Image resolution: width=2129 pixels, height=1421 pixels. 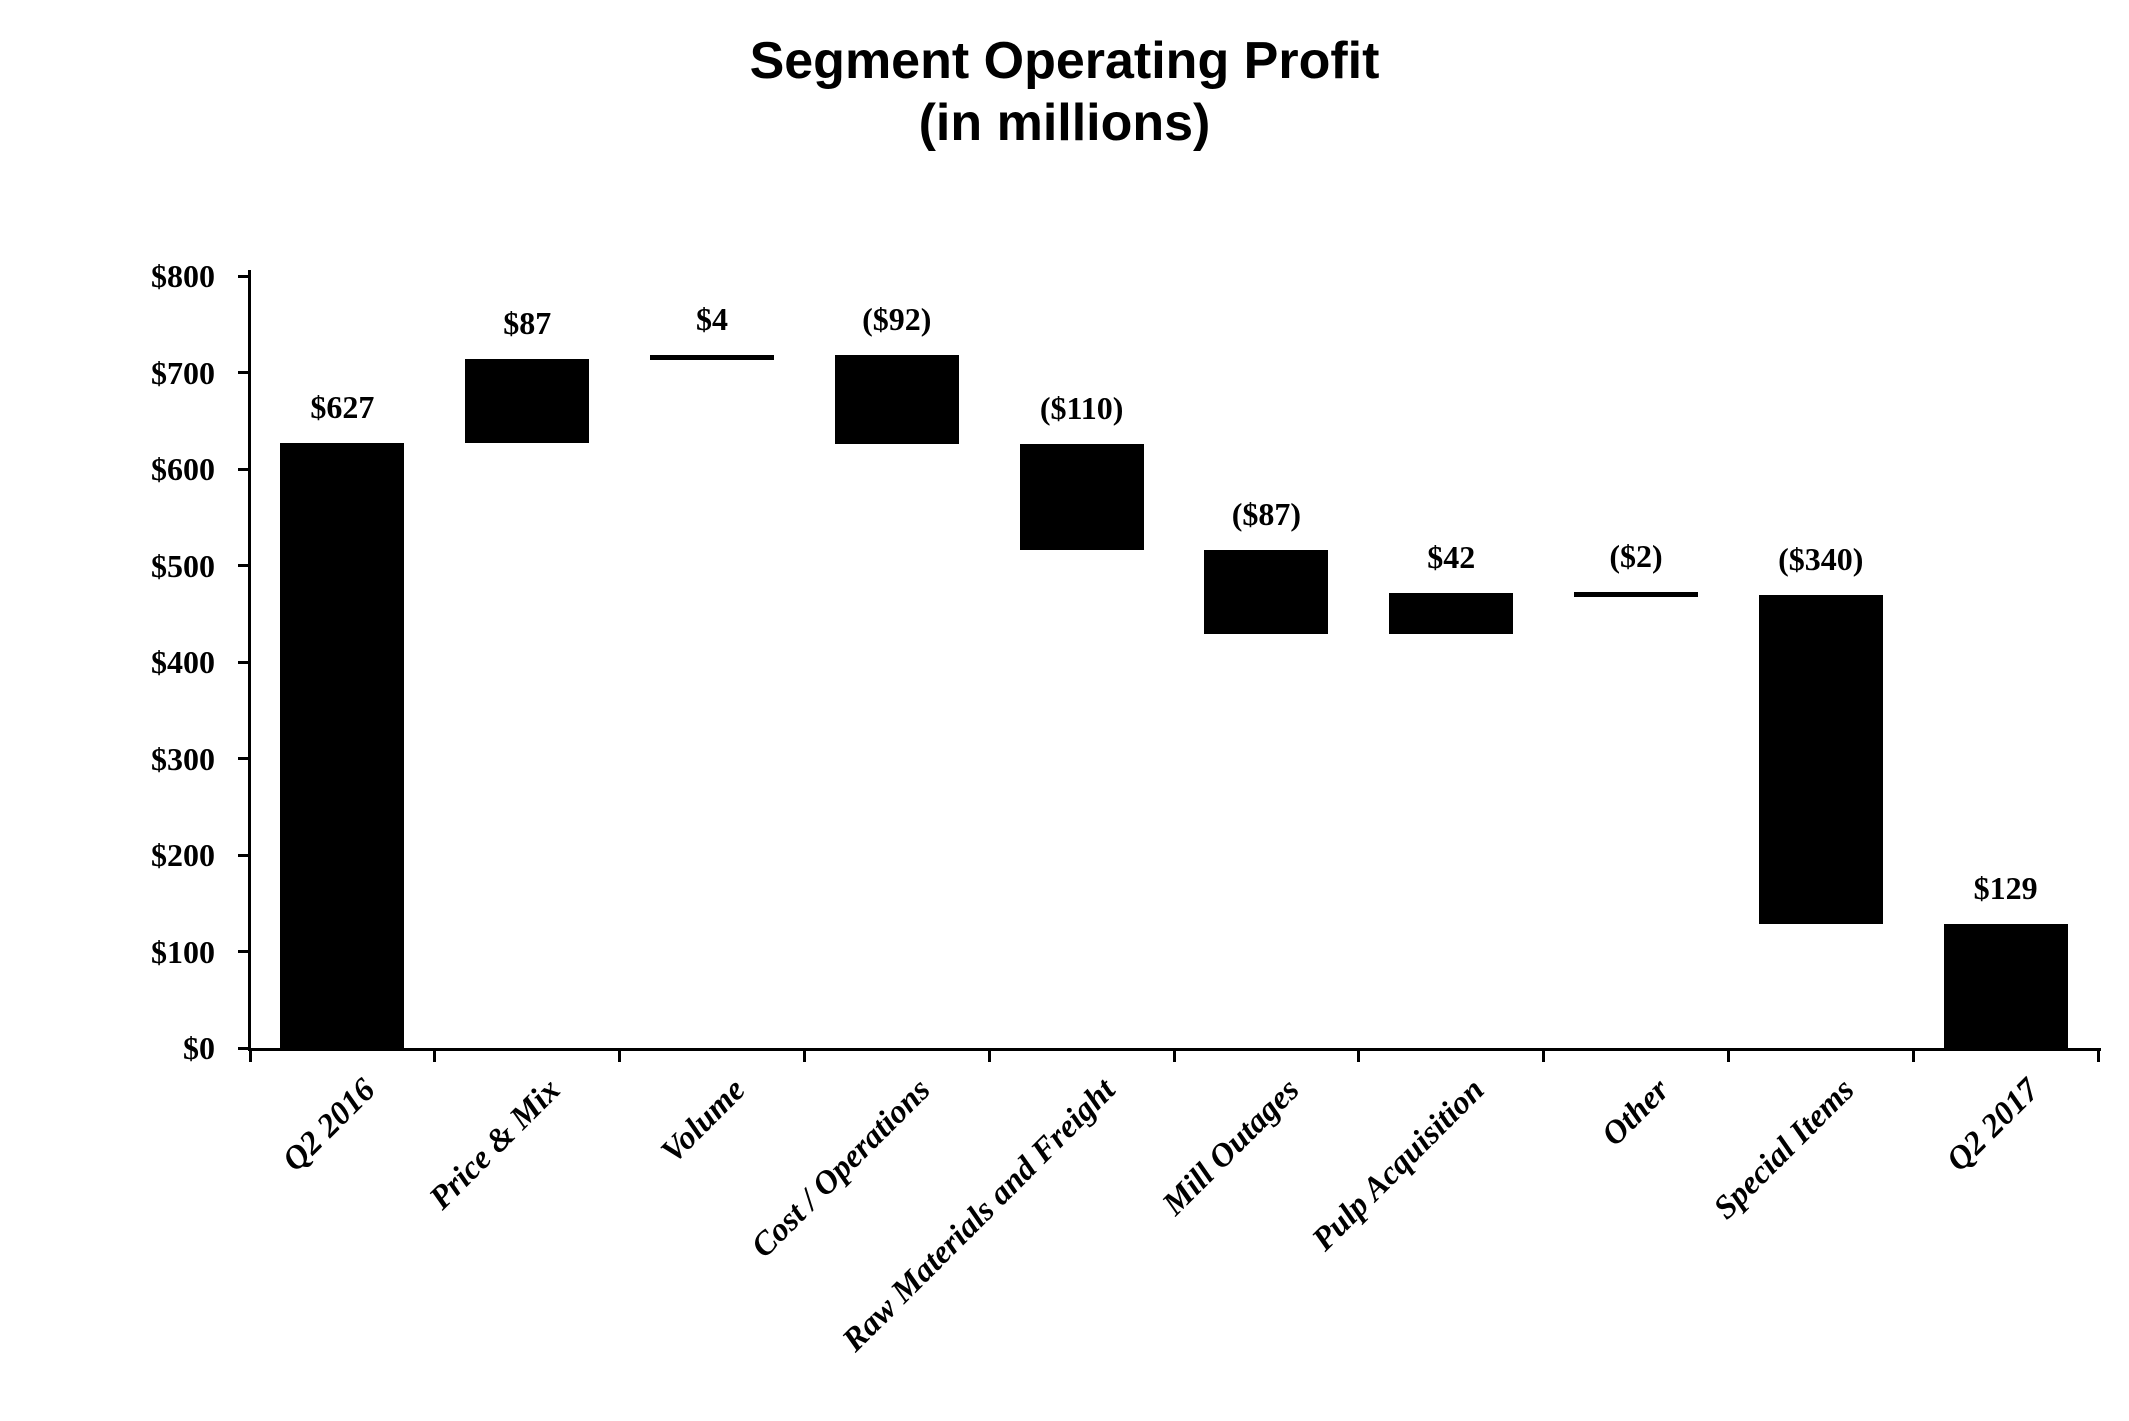 What do you see at coordinates (199, 1048) in the screenshot?
I see `y-axis-tick-label: $0` at bounding box center [199, 1048].